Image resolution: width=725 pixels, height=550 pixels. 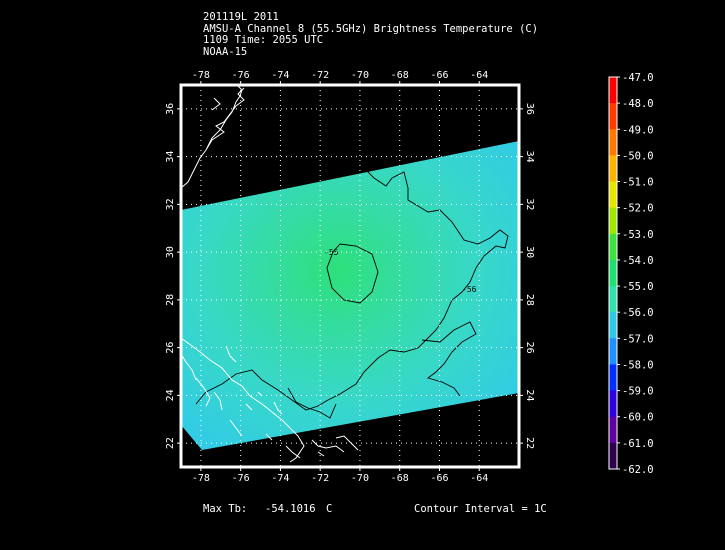 I want to click on lon-tick-label-bottom: -74, so click(x=280, y=478).